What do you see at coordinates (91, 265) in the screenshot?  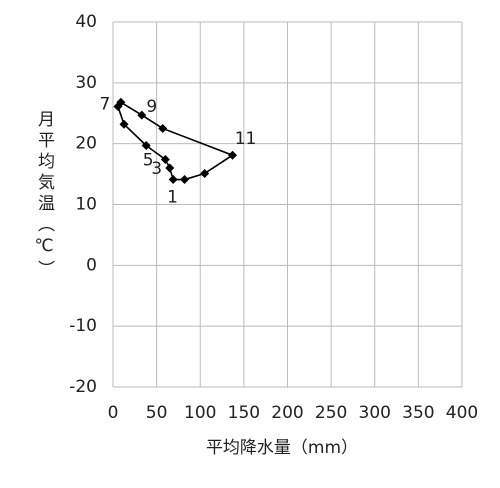 I see `y-tick-label: 0` at bounding box center [91, 265].